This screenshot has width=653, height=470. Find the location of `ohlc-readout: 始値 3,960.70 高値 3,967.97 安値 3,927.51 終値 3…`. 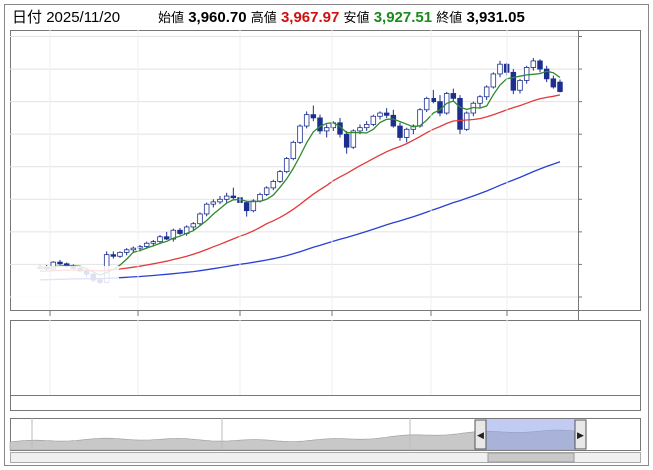

ohlc-readout: 始値 3,960.70 高値 3,967.97 安値 3,927.51 終値 3… is located at coordinates (341, 18).